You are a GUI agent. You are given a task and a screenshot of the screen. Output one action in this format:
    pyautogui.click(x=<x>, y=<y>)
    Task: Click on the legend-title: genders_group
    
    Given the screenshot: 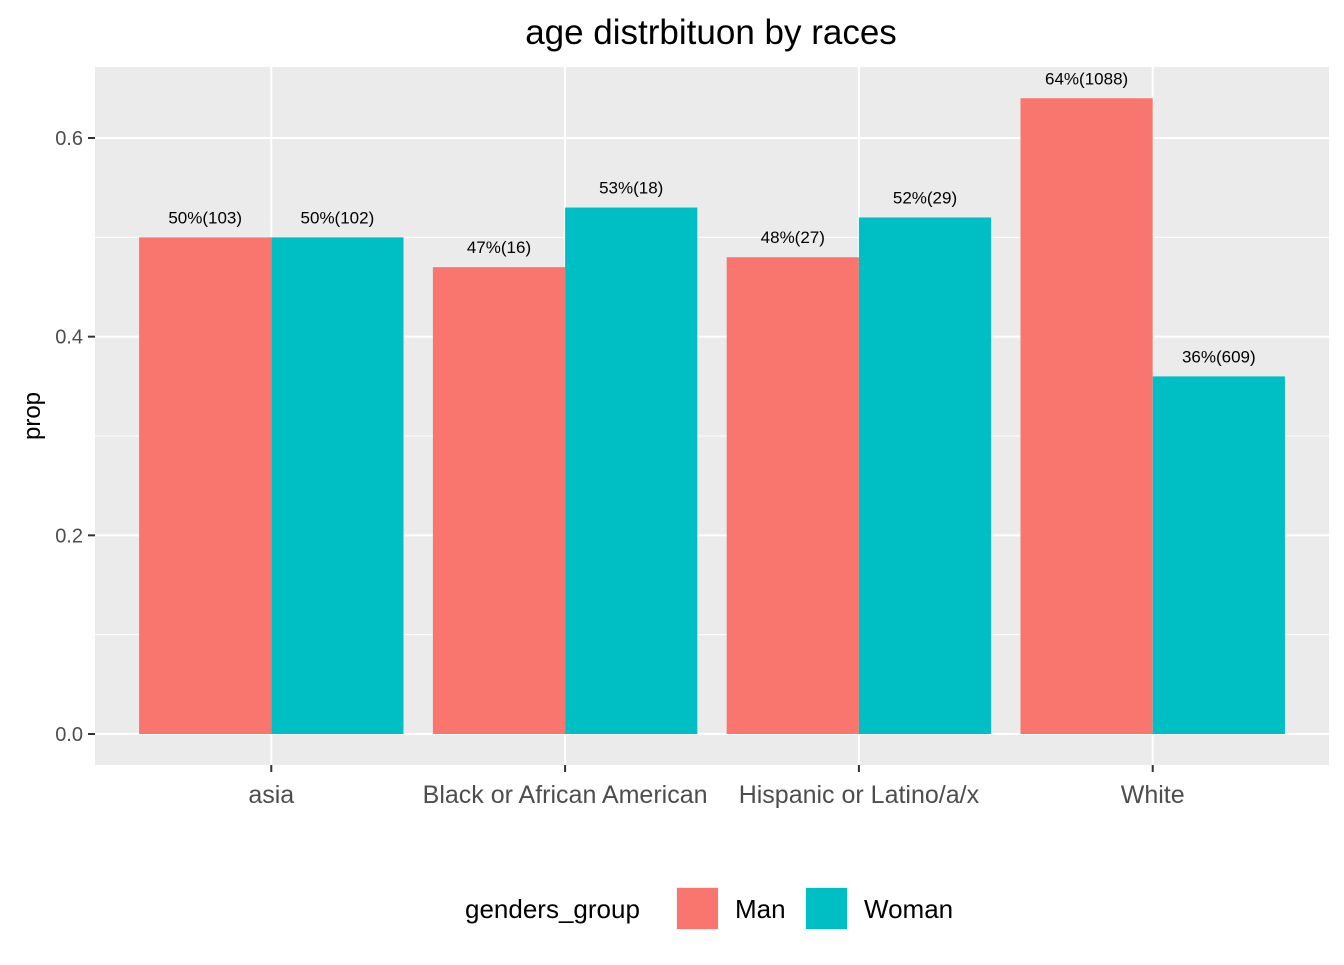 What is the action you would take?
    pyautogui.click(x=552, y=909)
    